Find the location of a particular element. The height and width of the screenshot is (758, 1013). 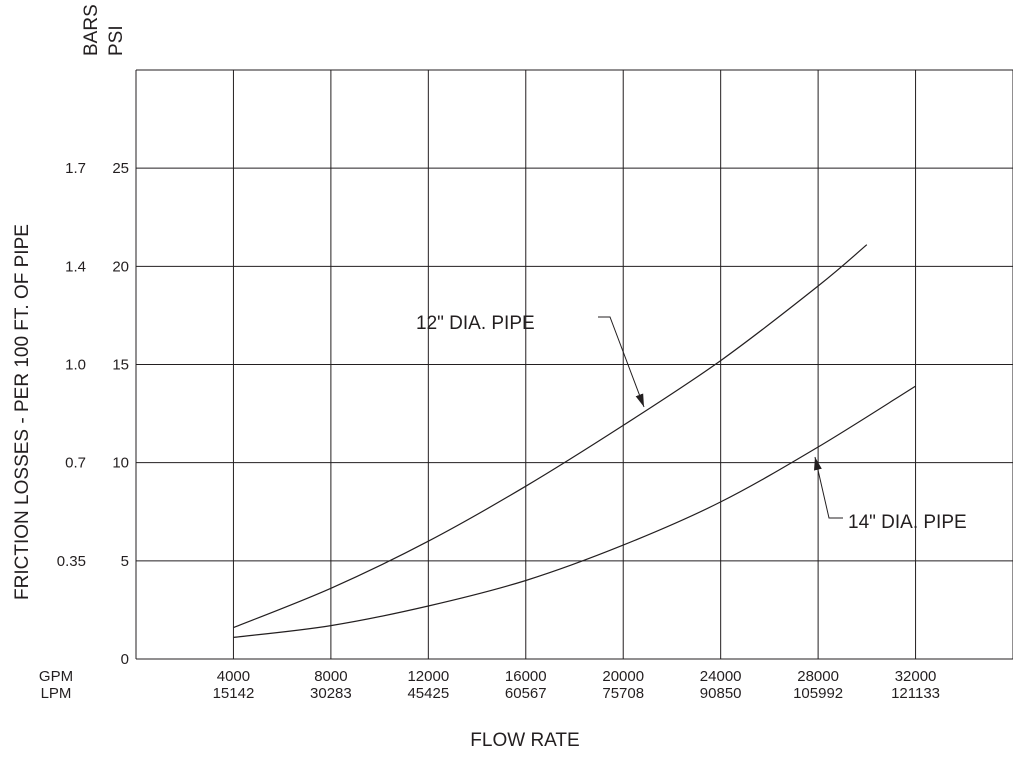

x-unit-gpm: GPM is located at coordinates (56, 676).